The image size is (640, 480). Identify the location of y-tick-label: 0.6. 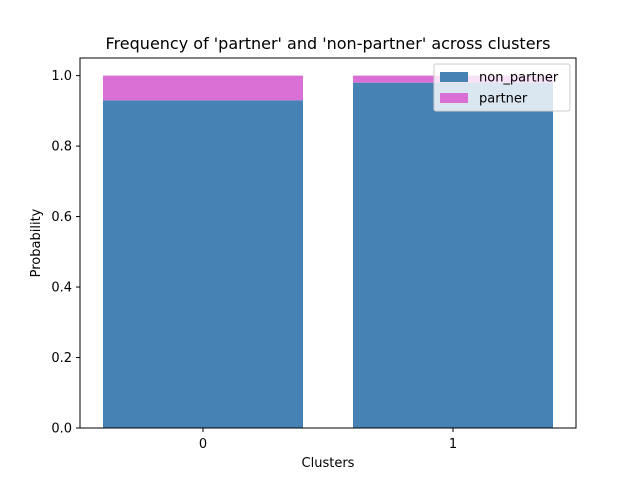
(61, 217).